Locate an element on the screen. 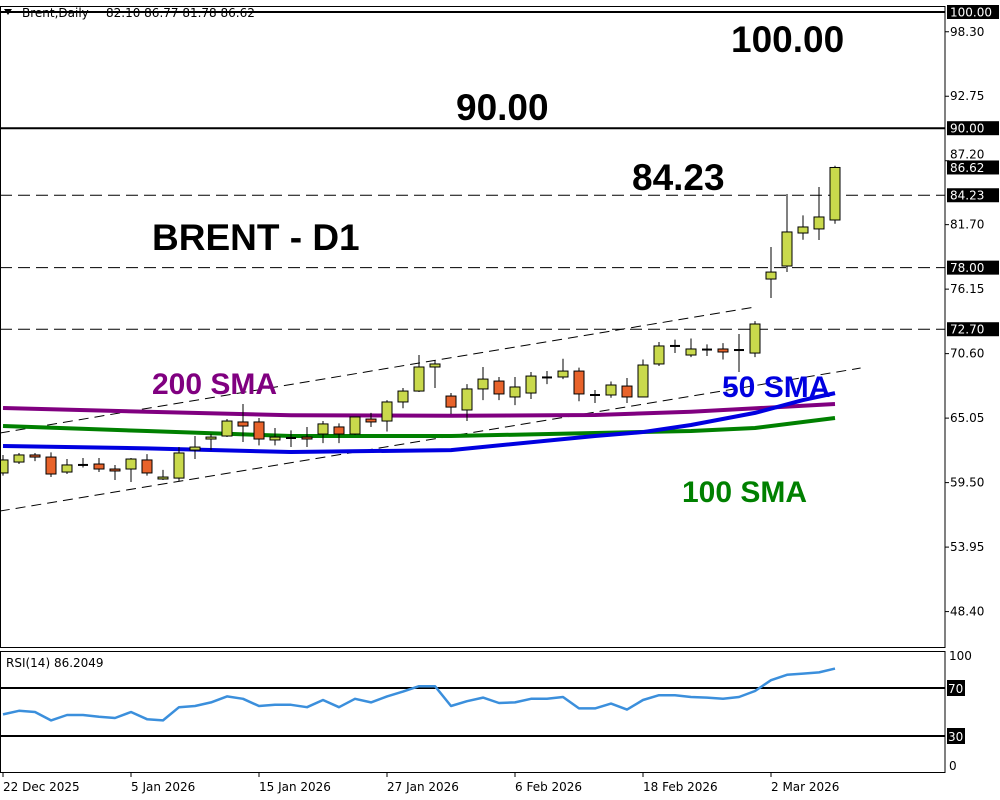 This screenshot has height=800, width=1000. rsi-tick-label: 30 is located at coordinates (955, 737).